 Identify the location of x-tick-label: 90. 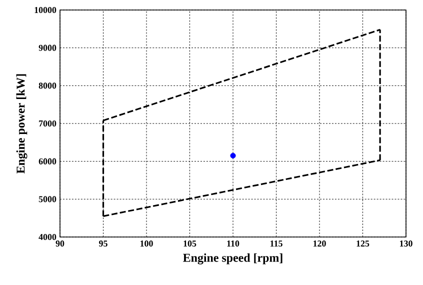
(60, 243).